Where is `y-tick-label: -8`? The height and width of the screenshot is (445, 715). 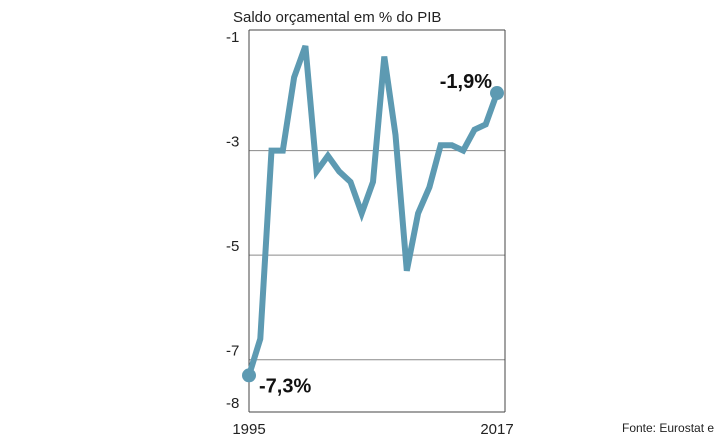 y-tick-label: -8 is located at coordinates (232, 403).